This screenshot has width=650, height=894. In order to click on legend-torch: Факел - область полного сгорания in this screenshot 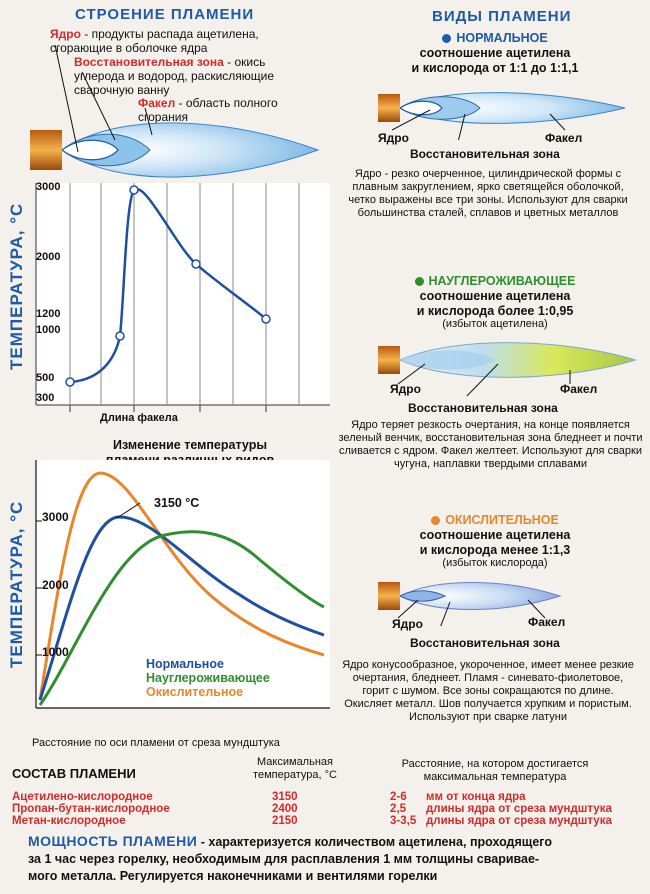, I will do `click(228, 110)`.